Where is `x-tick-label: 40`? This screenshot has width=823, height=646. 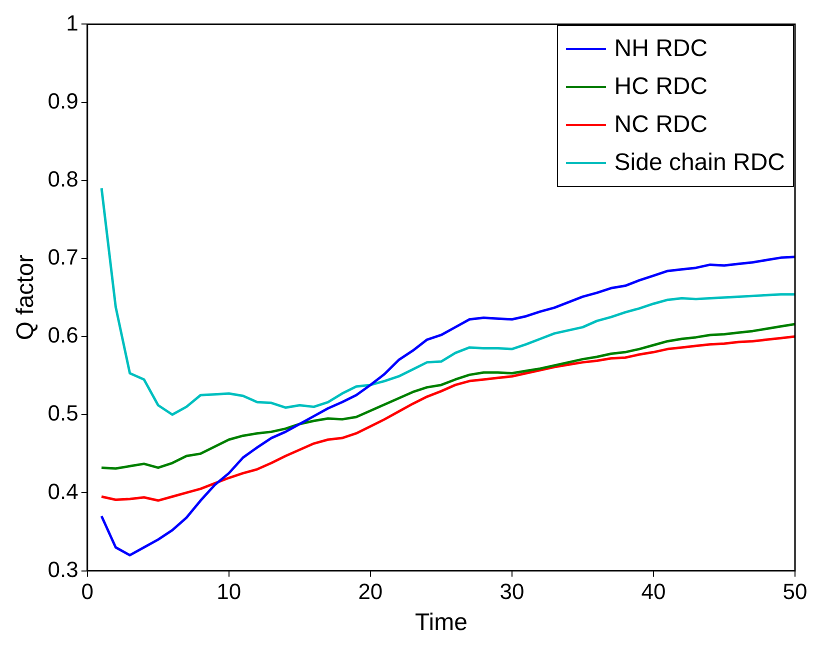
x-tick-label: 40 is located at coordinates (653, 591).